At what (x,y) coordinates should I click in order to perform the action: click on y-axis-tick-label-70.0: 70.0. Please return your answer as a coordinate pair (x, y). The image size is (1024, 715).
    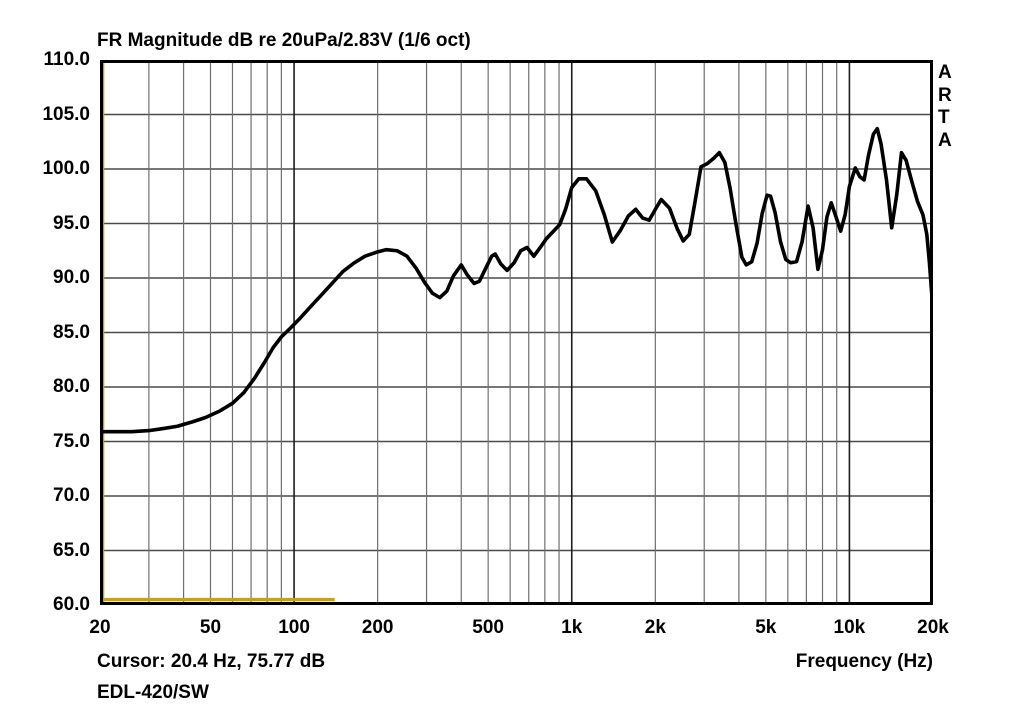
    Looking at the image, I should click on (71, 495).